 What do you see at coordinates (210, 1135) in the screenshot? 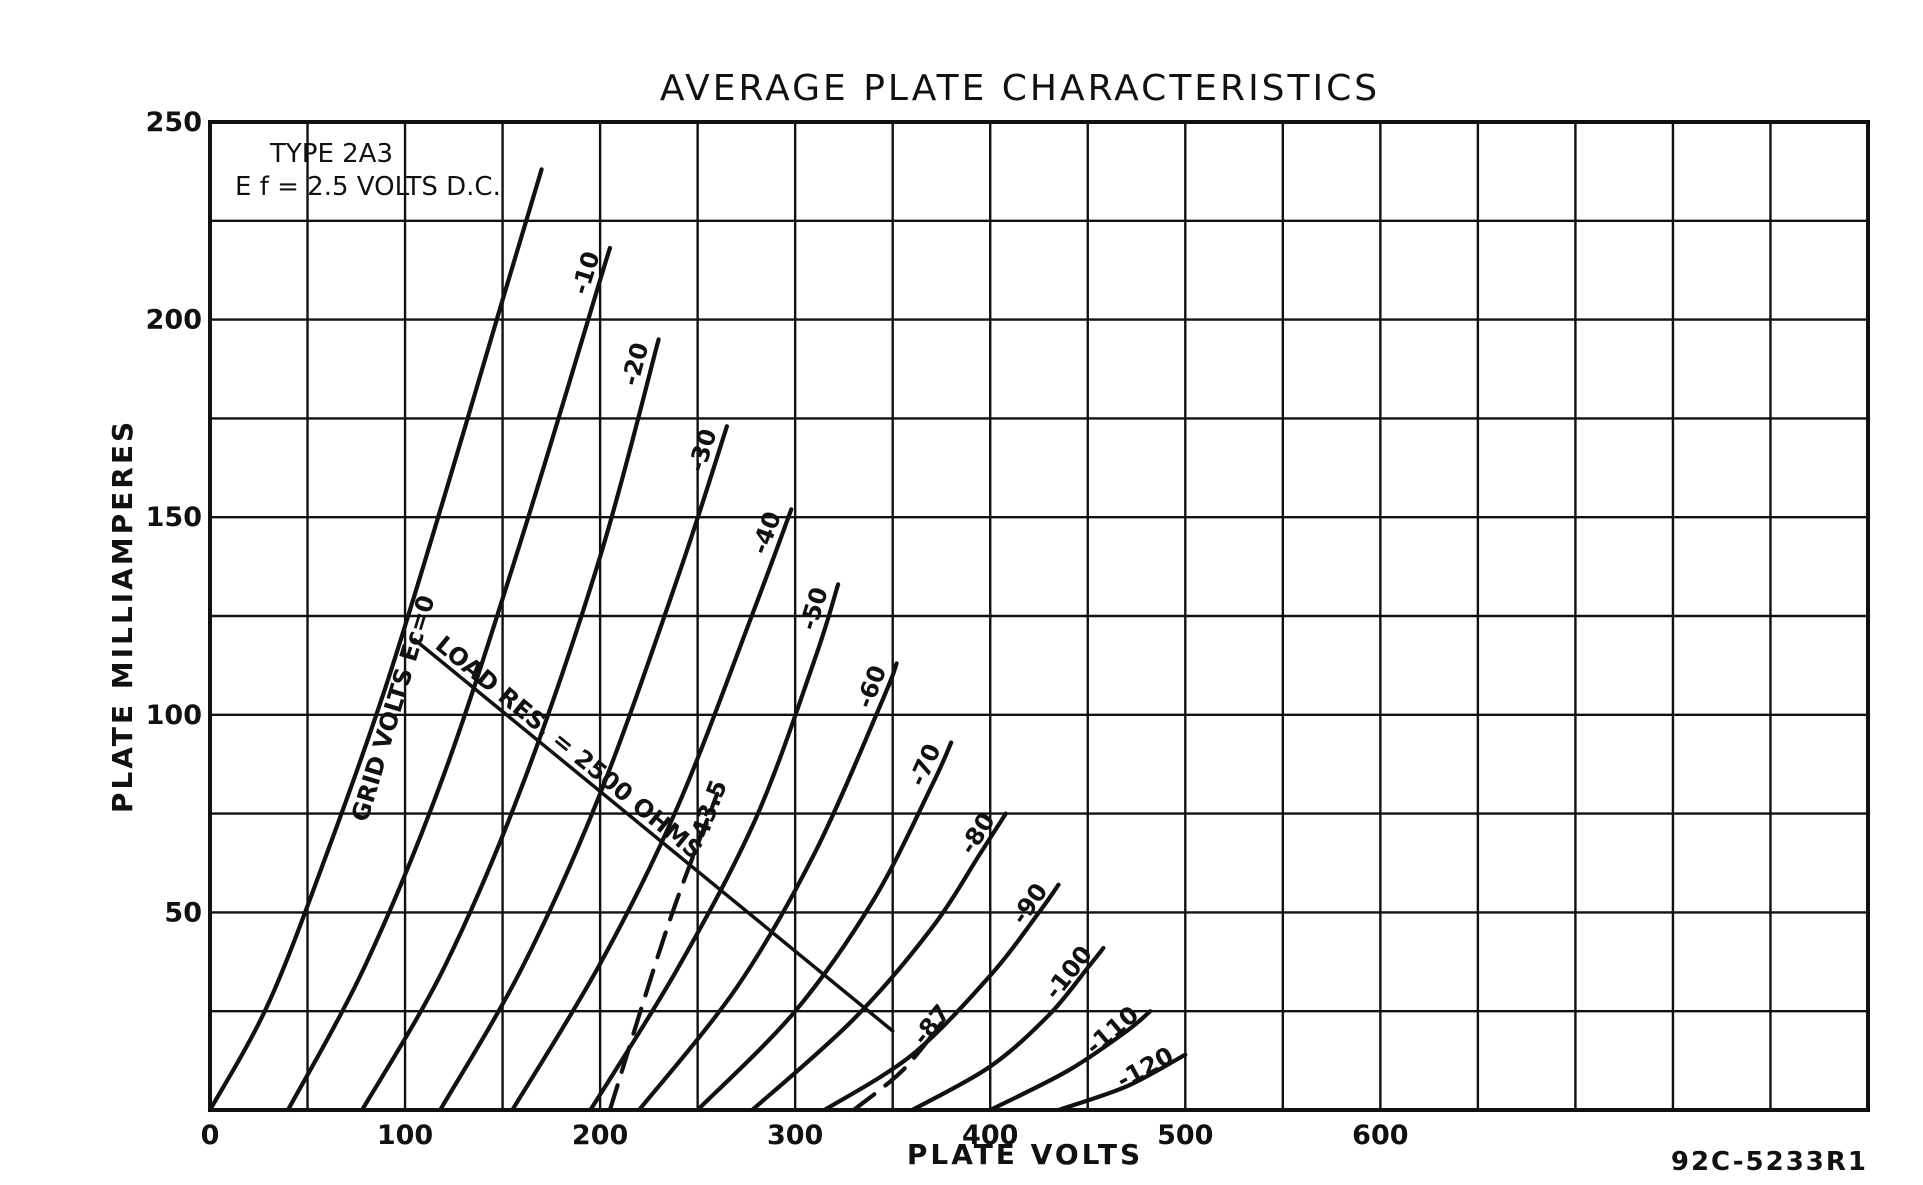
I see `x-tick-label: 0` at bounding box center [210, 1135].